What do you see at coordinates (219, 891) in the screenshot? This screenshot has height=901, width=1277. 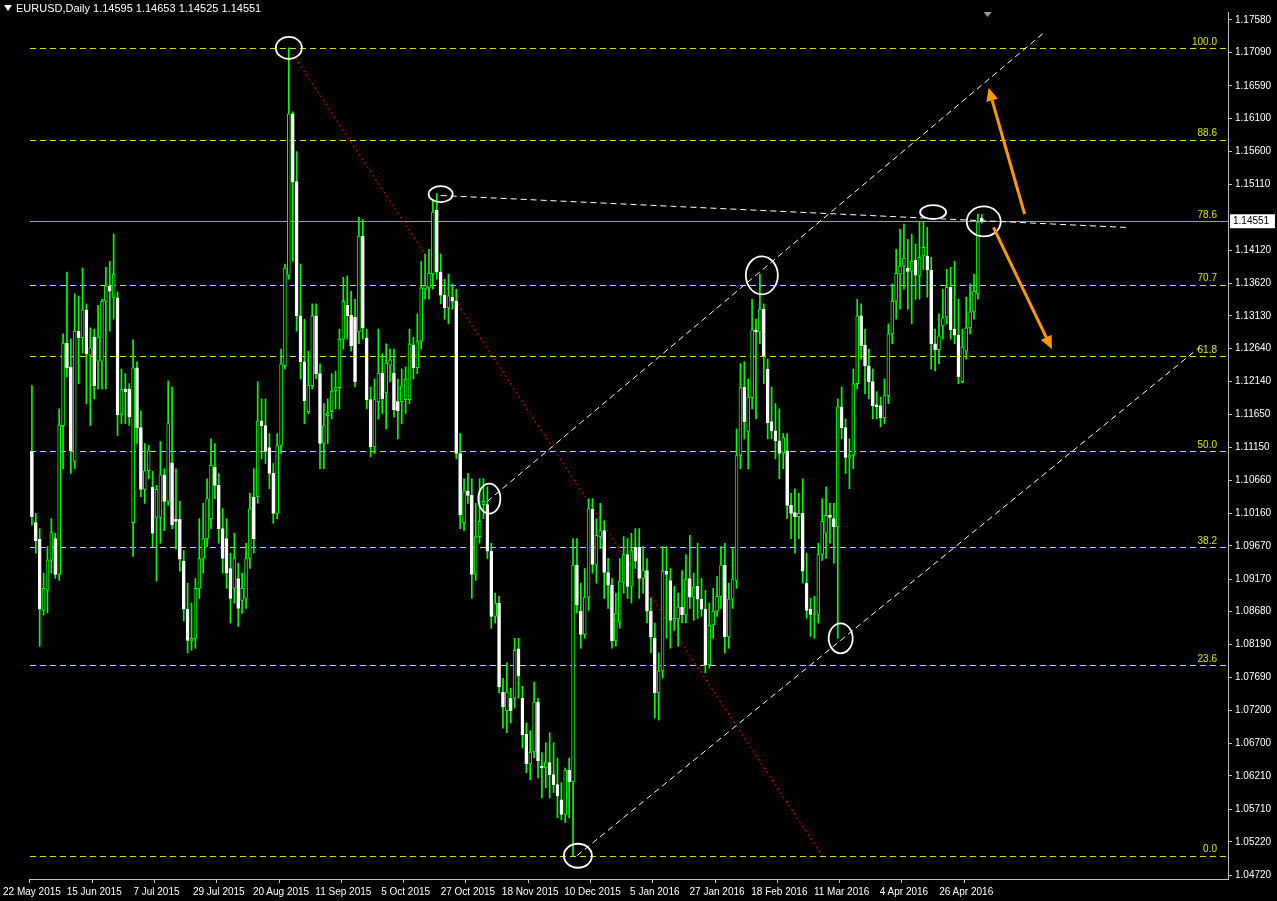 I see `x-tick-label: 29 Jul 2015` at bounding box center [219, 891].